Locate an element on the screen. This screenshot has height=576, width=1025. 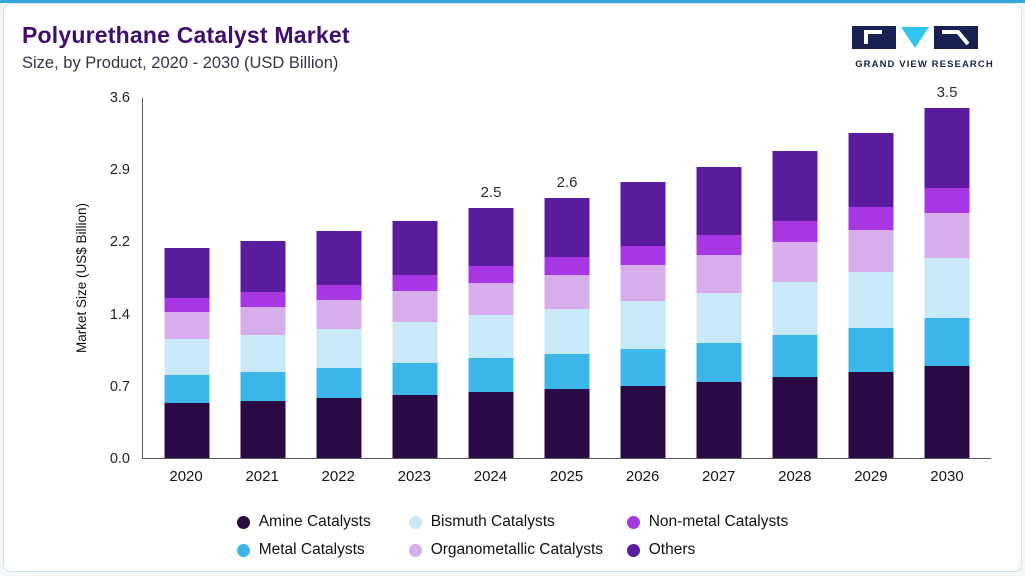
y-tick-label: 2.9 is located at coordinates (119, 170).